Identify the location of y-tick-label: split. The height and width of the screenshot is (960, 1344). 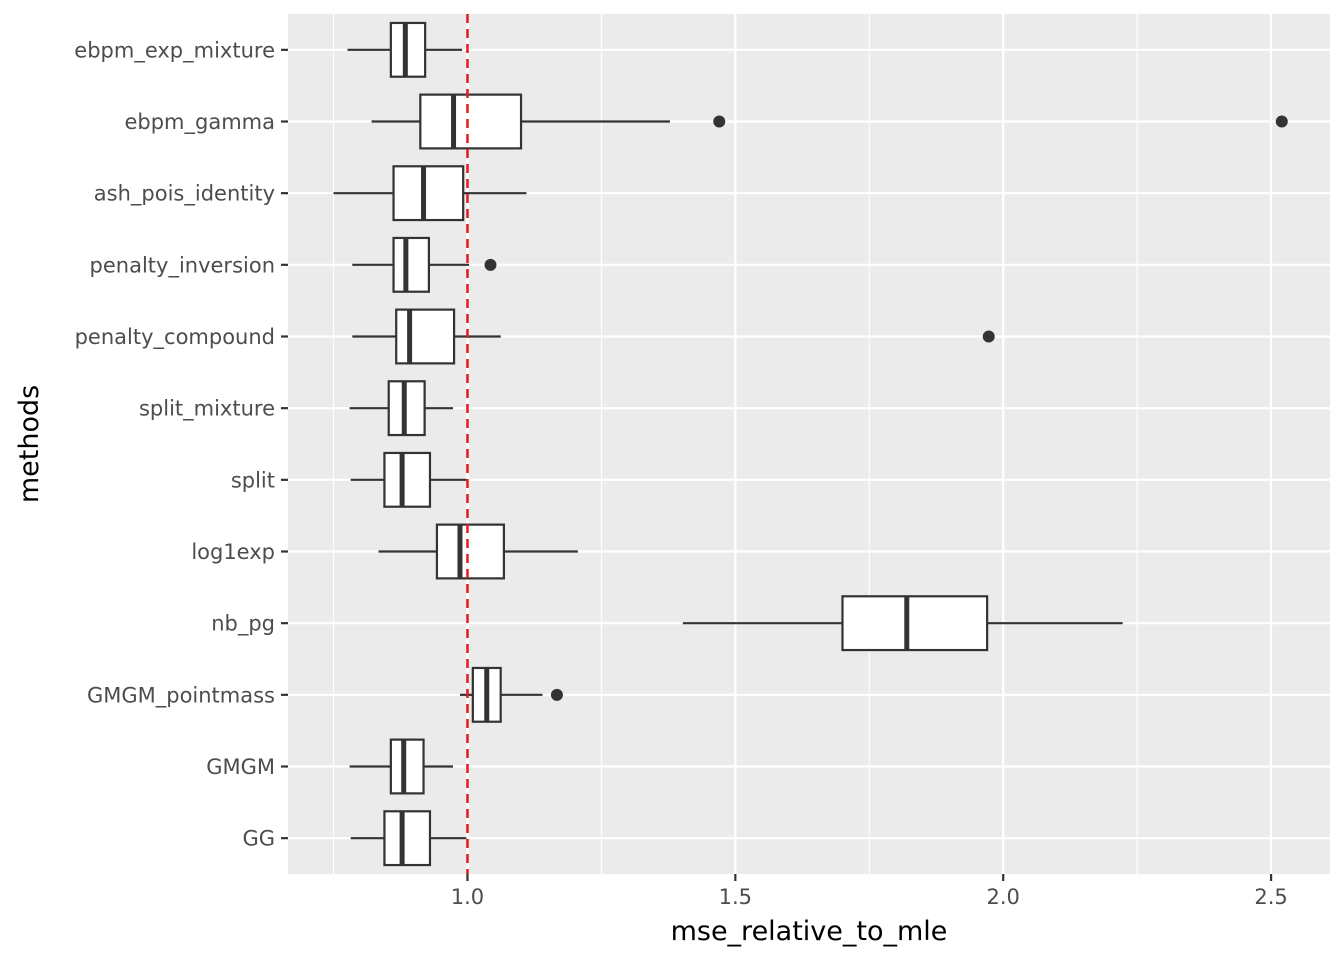
(253, 480).